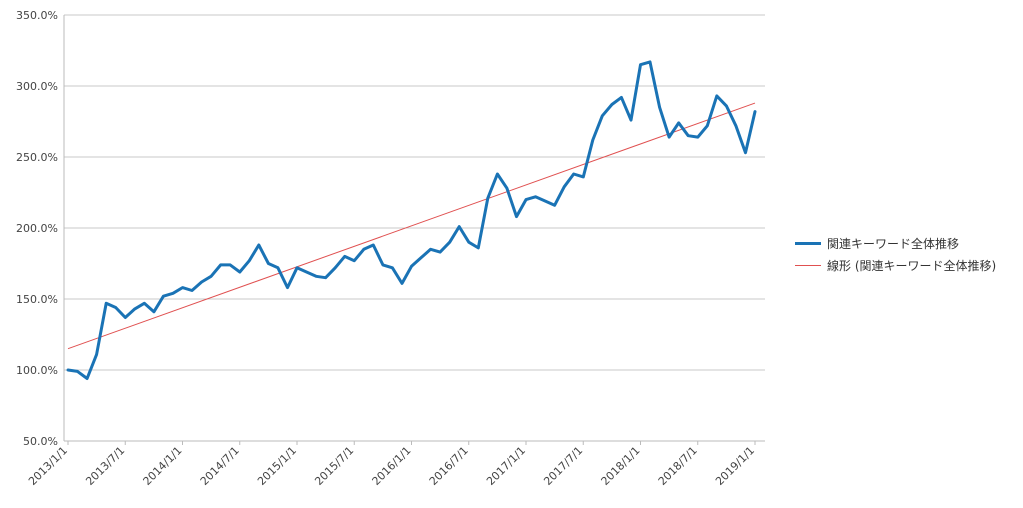 Image resolution: width=1023 pixels, height=508 pixels. I want to click on x-tick-label: 2016/7/1, so click(449, 466).